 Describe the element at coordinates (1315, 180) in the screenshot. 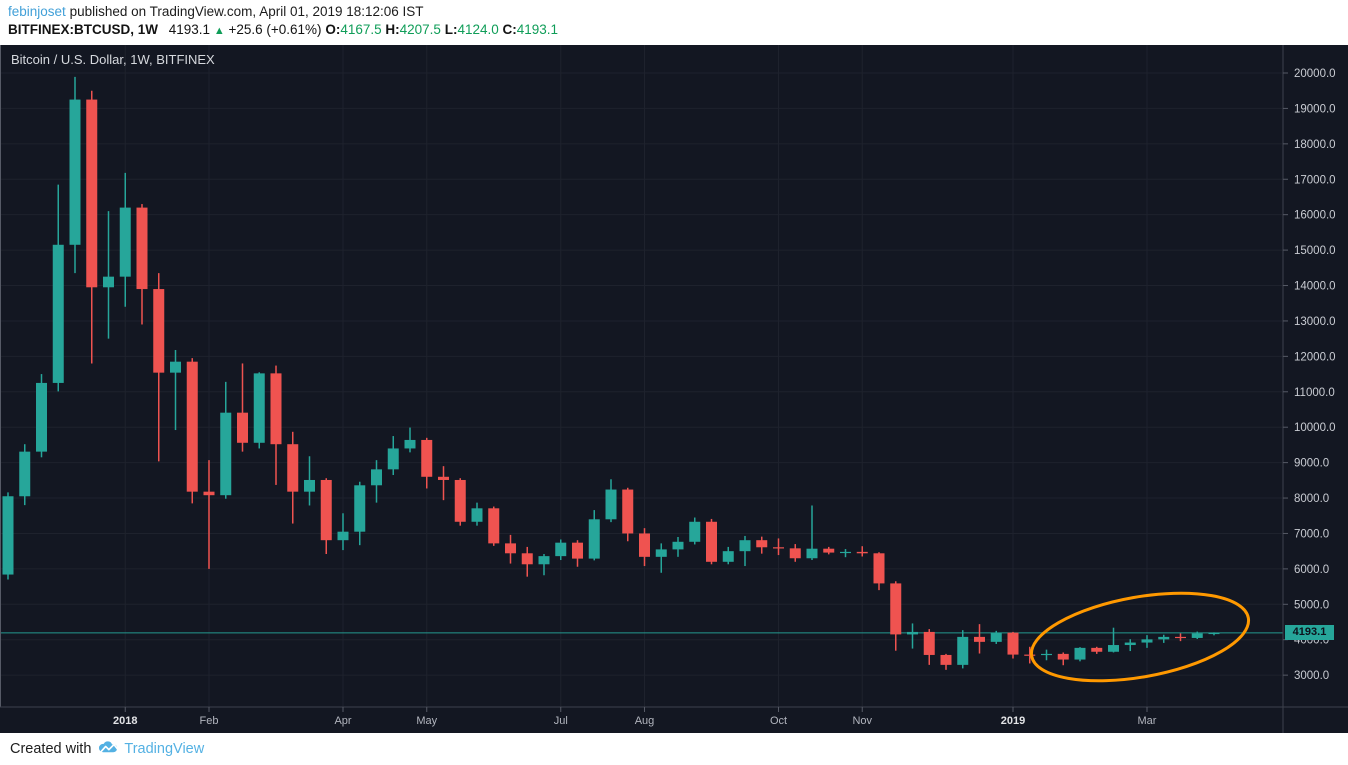

I see `y-axis-label: 17000.0` at that location.